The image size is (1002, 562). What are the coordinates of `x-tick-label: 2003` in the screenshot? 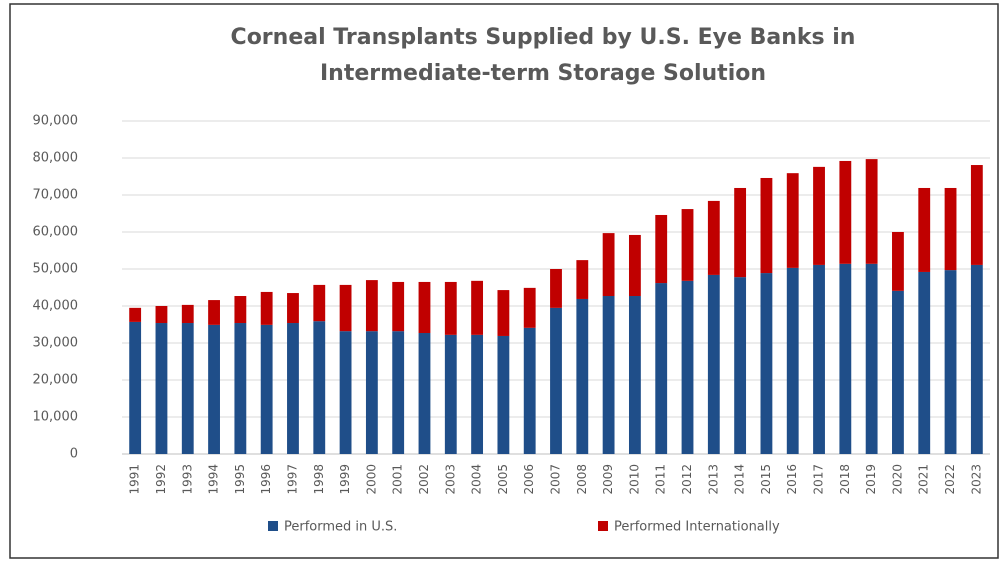 It's located at (450, 479).